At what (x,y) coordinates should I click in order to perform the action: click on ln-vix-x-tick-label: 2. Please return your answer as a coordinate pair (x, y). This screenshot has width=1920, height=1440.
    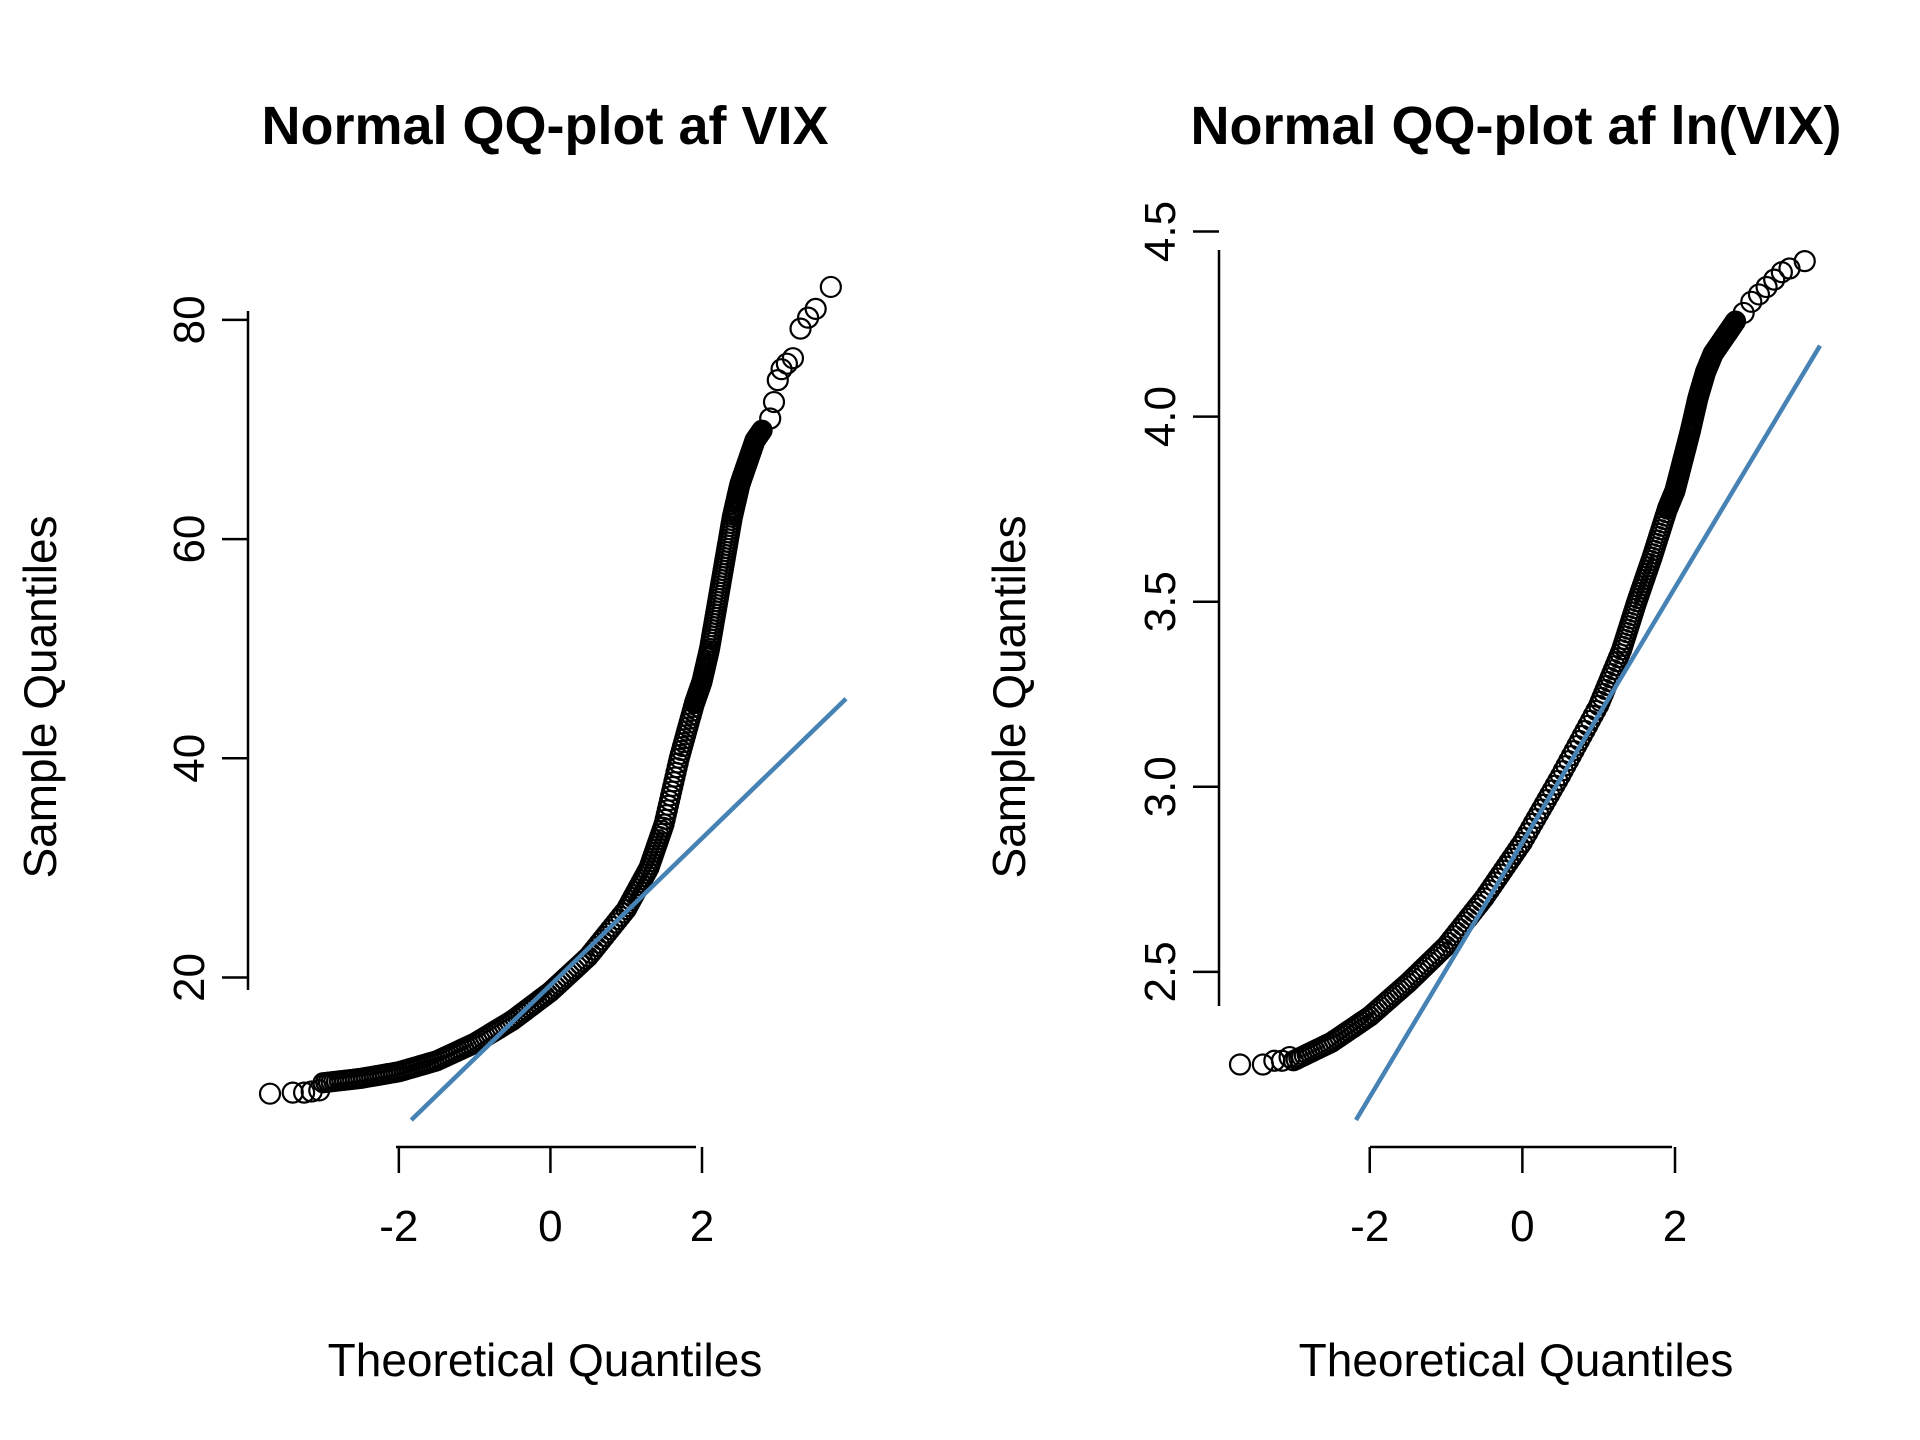
    Looking at the image, I should click on (1675, 1226).